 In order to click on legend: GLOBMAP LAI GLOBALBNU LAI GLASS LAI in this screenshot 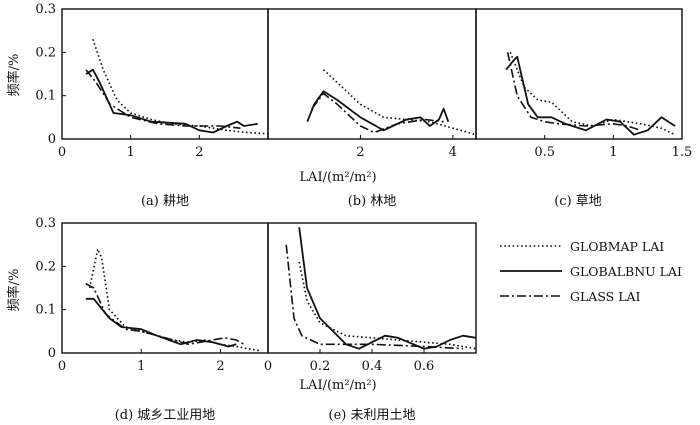, I will do `click(591, 271)`.